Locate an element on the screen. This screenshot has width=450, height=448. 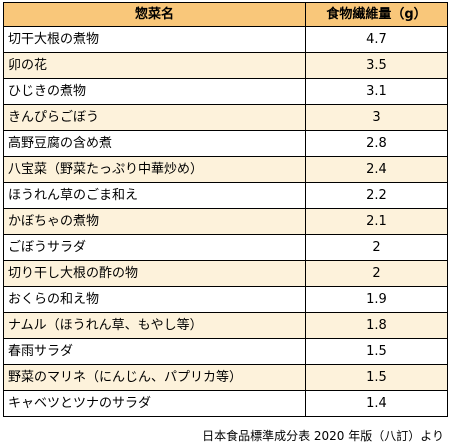
fiber-amount-cell: 2.1 is located at coordinates (376, 221).